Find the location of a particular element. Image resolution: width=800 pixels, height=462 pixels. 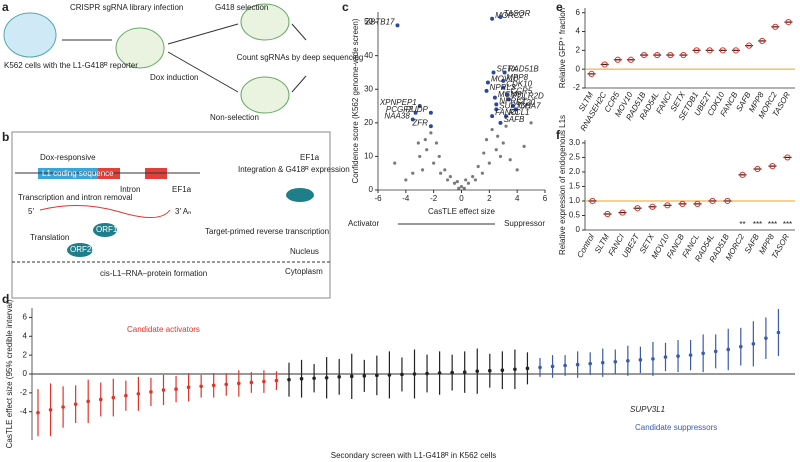

y-tick-label: -4 is located at coordinates (24, 411).